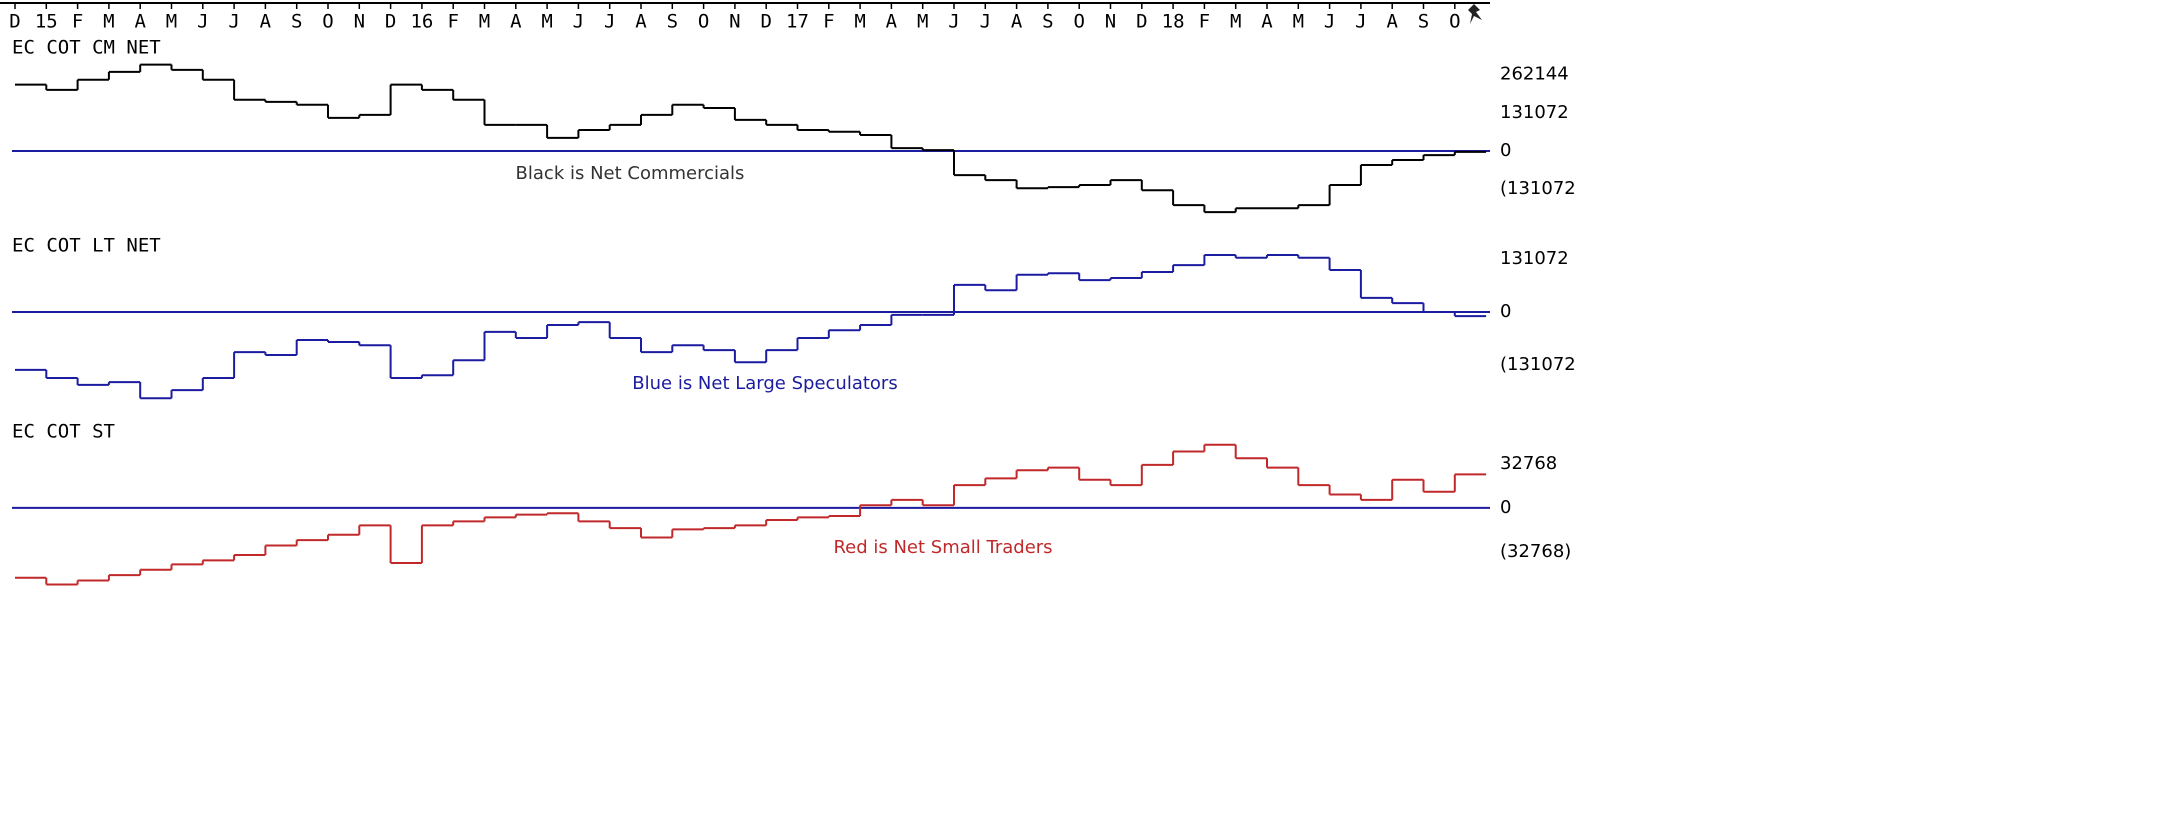  What do you see at coordinates (630, 173) in the screenshot?
I see `annotation: Black is Net Commercials` at bounding box center [630, 173].